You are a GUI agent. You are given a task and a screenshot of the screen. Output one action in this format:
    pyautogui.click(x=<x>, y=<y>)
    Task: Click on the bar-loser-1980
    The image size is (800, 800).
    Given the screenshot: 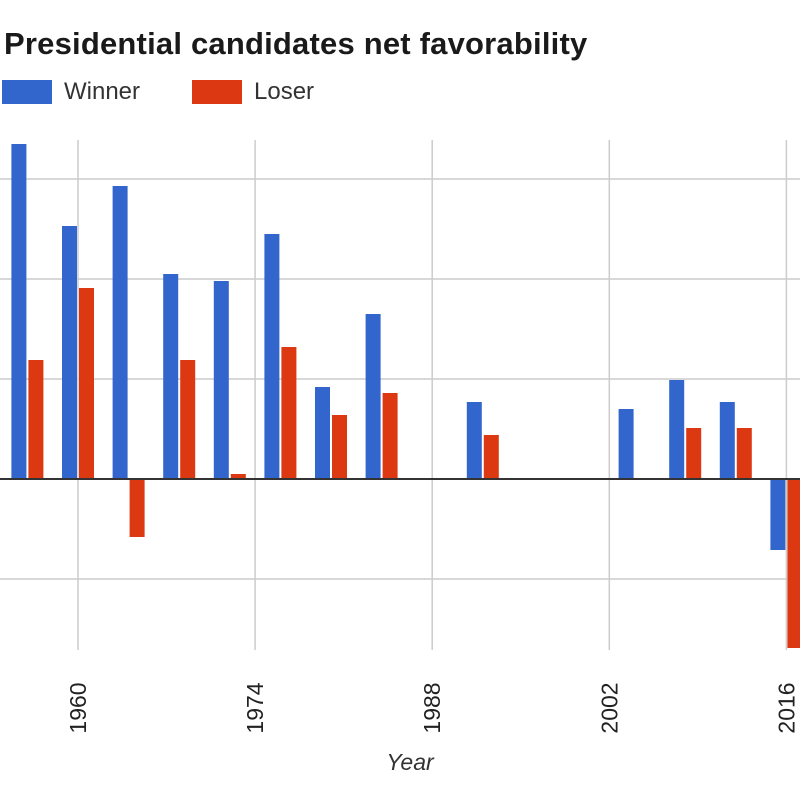 What is the action you would take?
    pyautogui.click(x=339, y=447)
    